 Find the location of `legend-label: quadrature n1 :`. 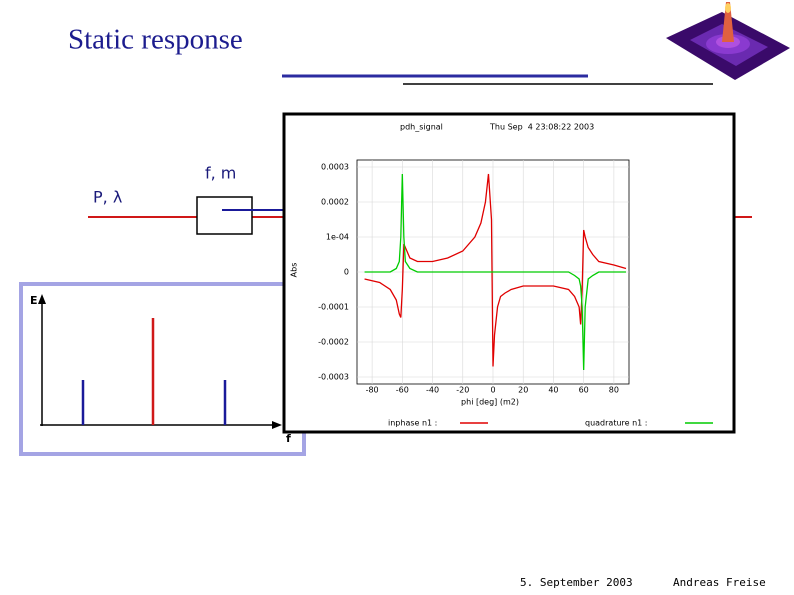

legend-label: quadrature n1 : is located at coordinates (616, 423).